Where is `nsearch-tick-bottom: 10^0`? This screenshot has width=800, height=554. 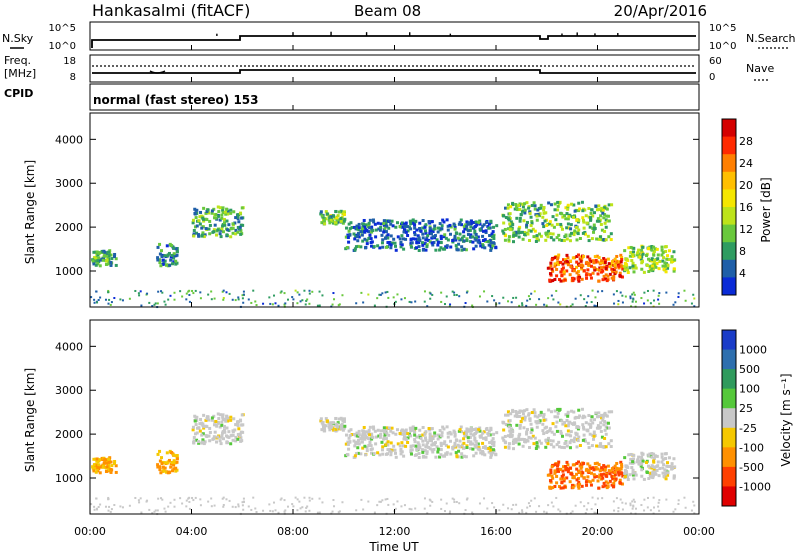
nsearch-tick-bottom: 10^0 is located at coordinates (722, 46).